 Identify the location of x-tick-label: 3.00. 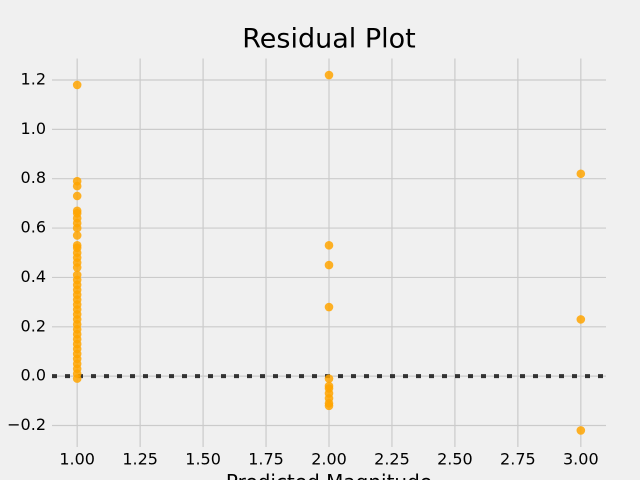
(581, 459).